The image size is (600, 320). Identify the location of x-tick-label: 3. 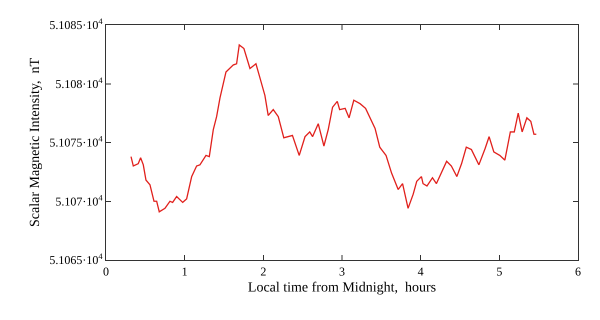
(342, 271).